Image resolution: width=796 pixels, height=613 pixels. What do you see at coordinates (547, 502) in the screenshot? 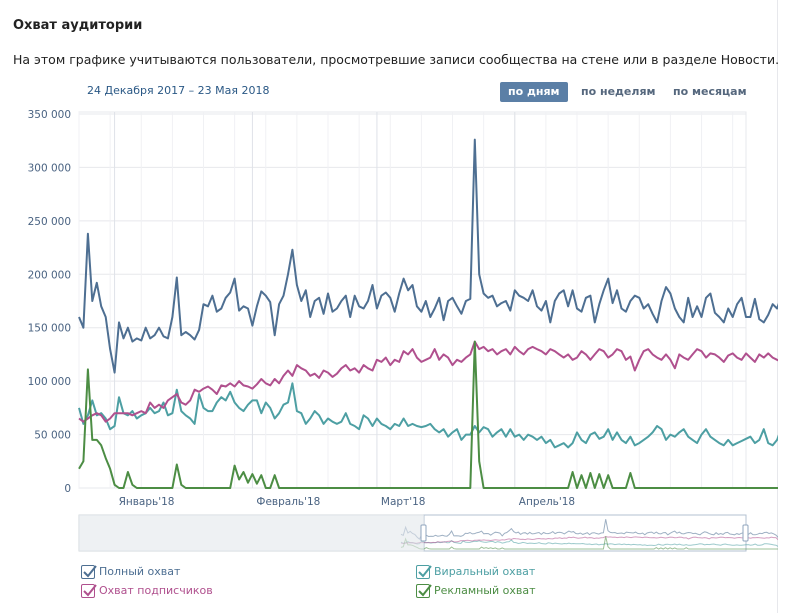
I see `x-tick-label: Апрель'18` at bounding box center [547, 502].